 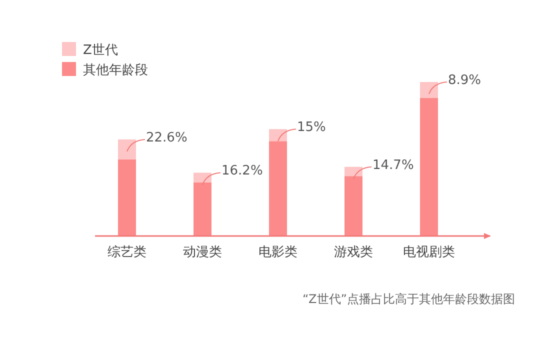 What do you see at coordinates (127, 252) in the screenshot?
I see `x-tick-label: 综艺类` at bounding box center [127, 252].